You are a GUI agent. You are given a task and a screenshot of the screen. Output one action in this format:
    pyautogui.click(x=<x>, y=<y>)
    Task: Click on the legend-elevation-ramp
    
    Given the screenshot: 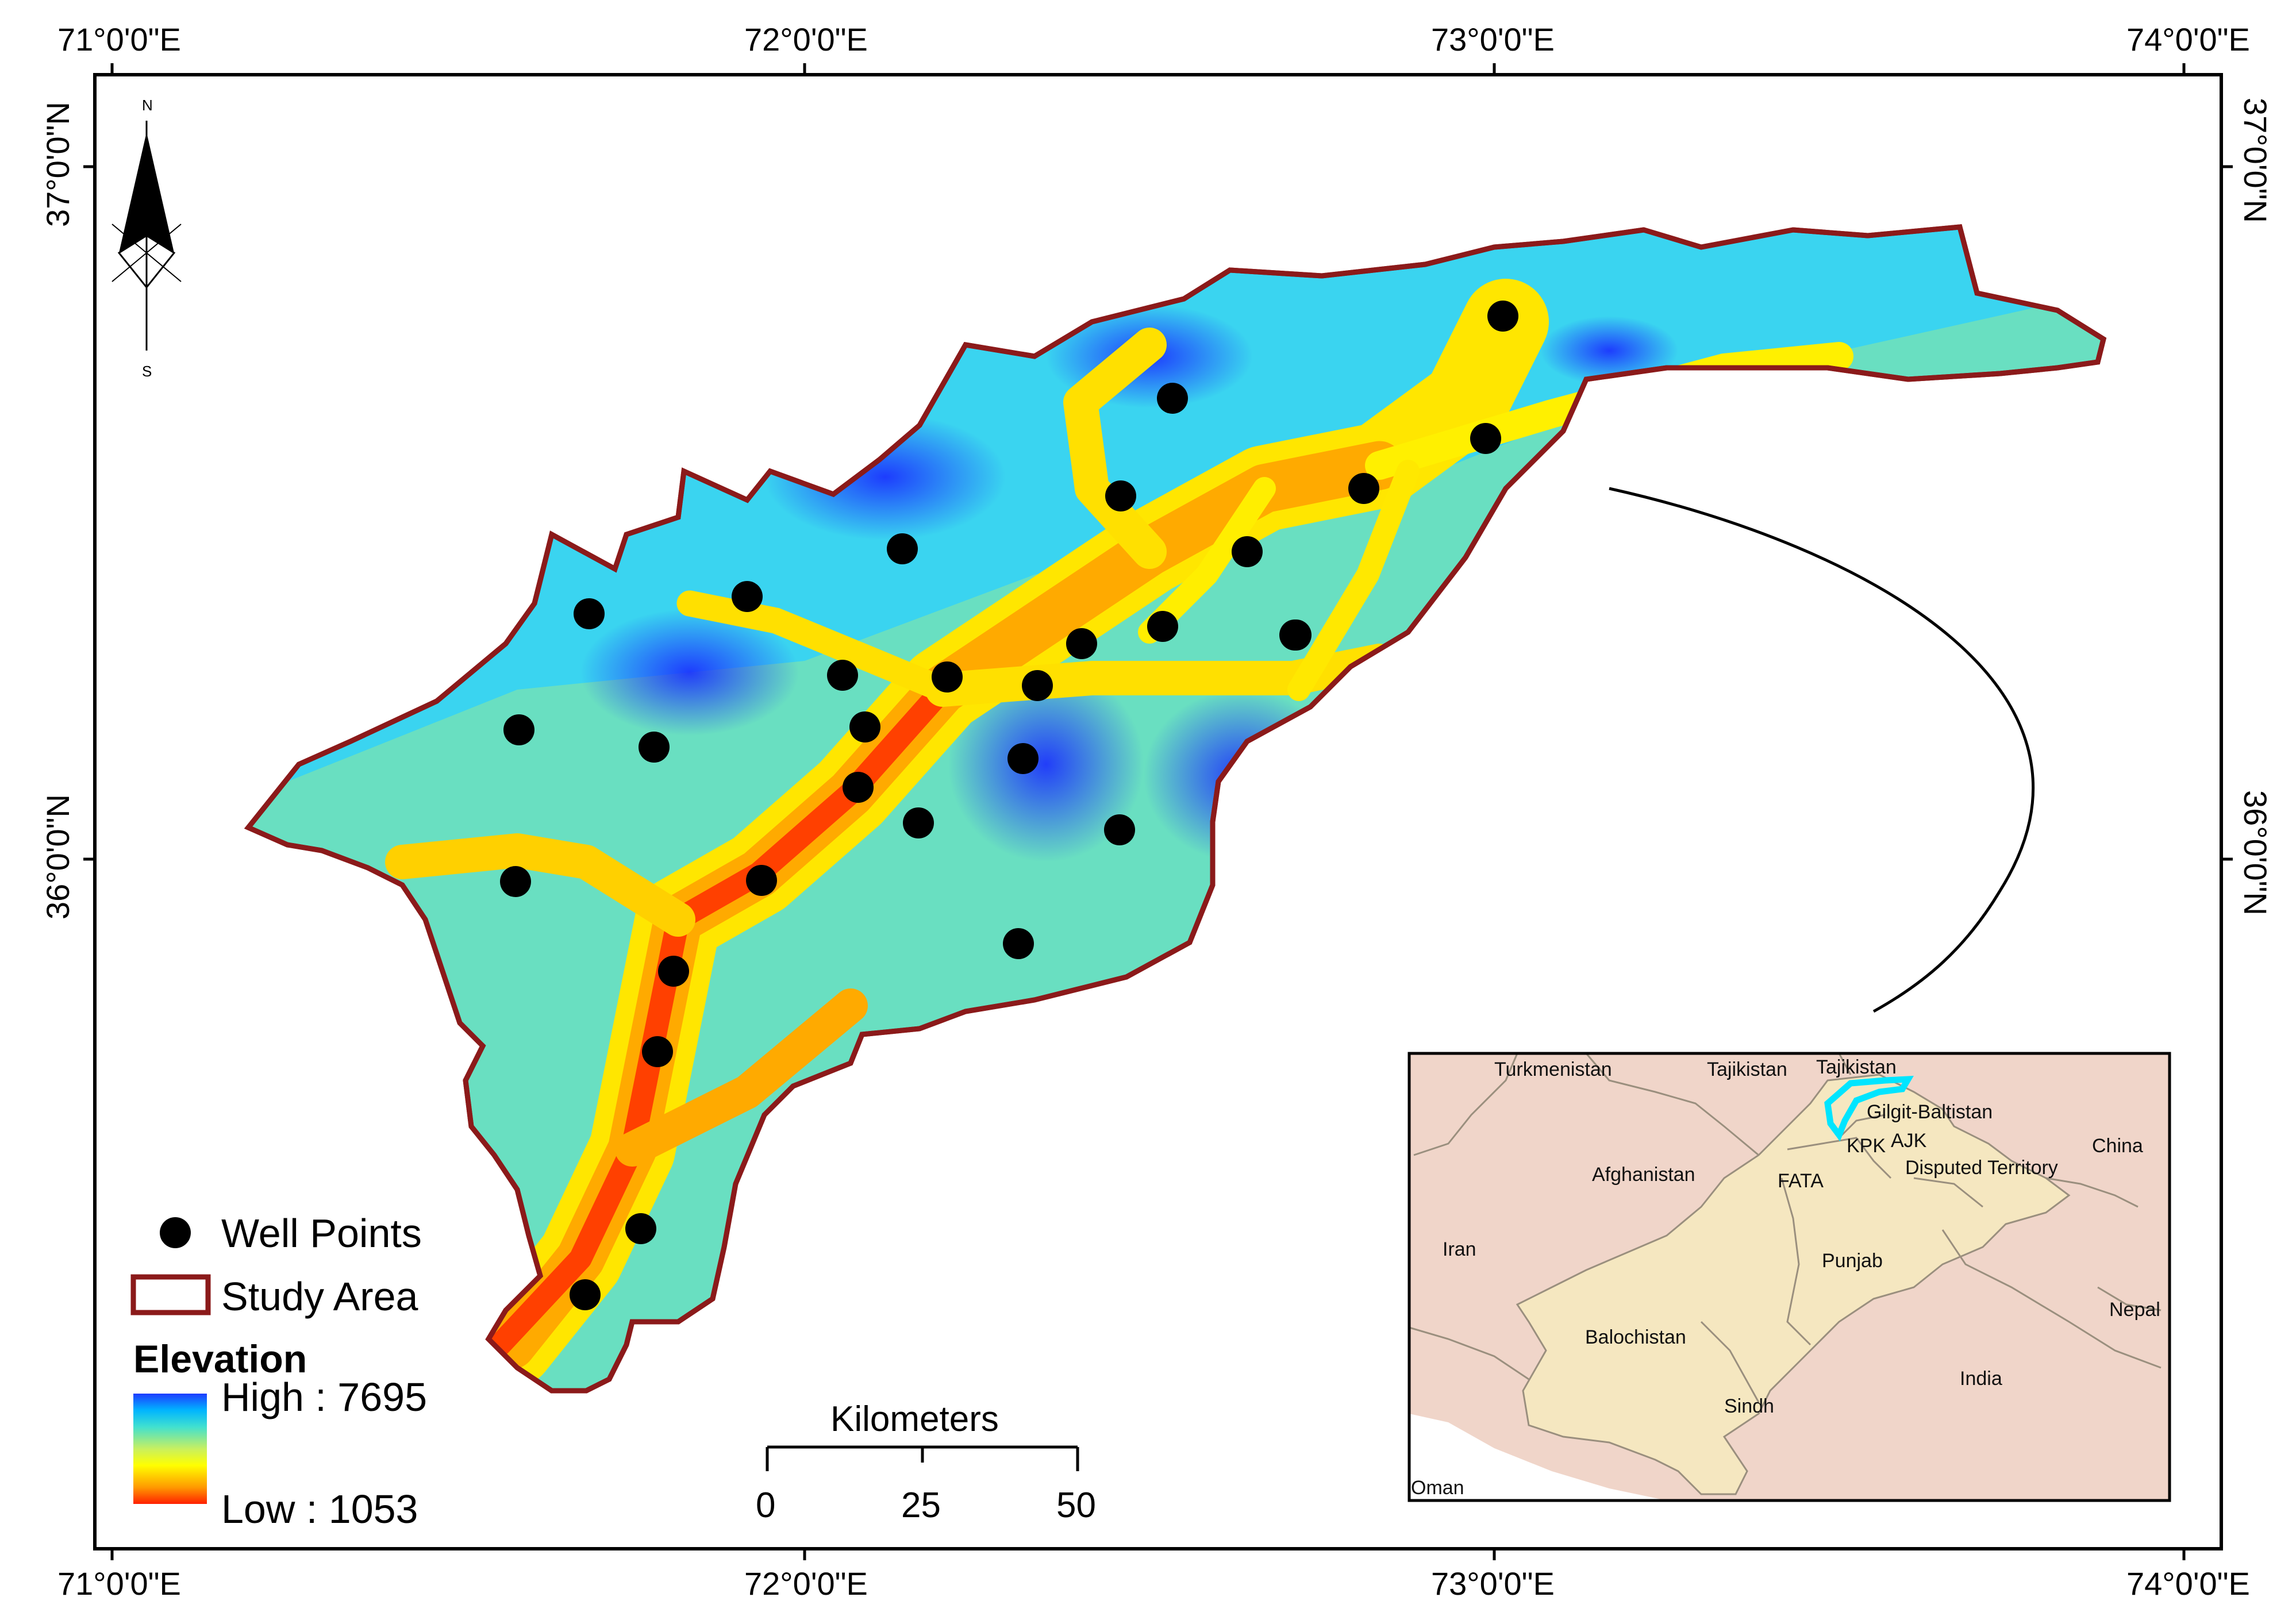 What is the action you would take?
    pyautogui.click(x=170, y=1449)
    